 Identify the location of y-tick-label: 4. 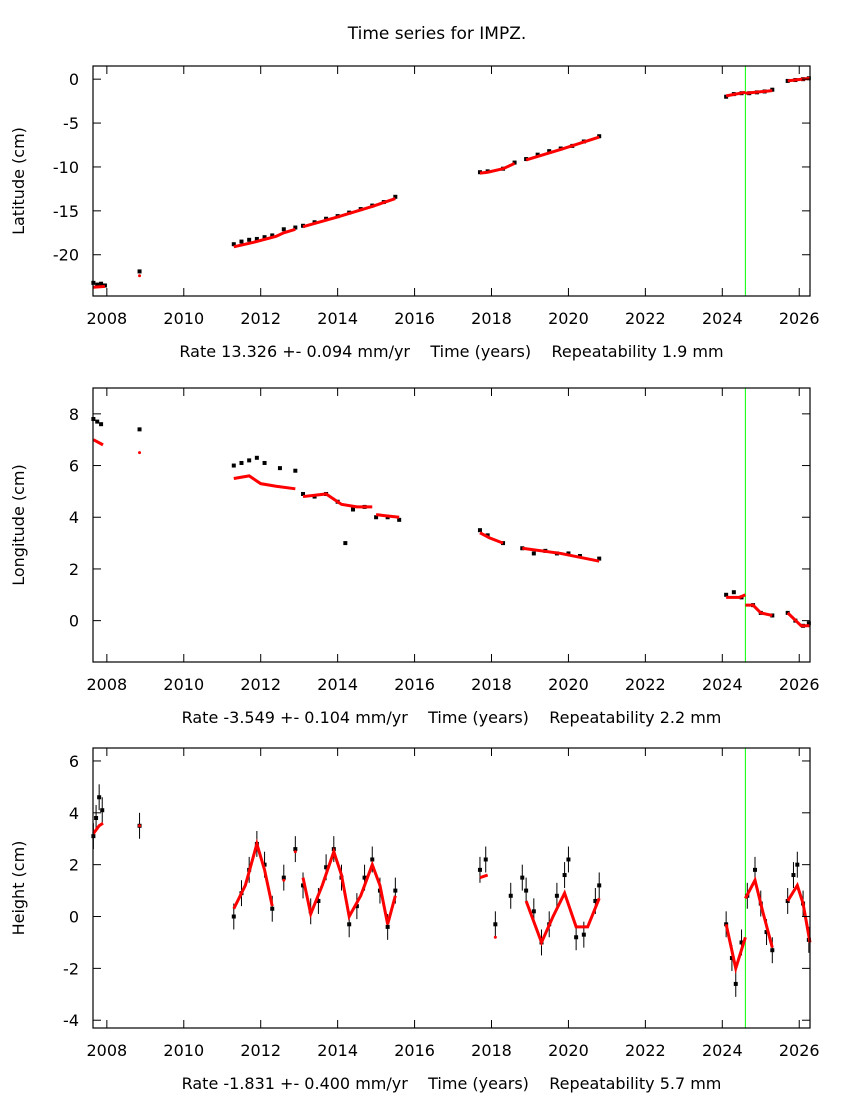
(74, 517).